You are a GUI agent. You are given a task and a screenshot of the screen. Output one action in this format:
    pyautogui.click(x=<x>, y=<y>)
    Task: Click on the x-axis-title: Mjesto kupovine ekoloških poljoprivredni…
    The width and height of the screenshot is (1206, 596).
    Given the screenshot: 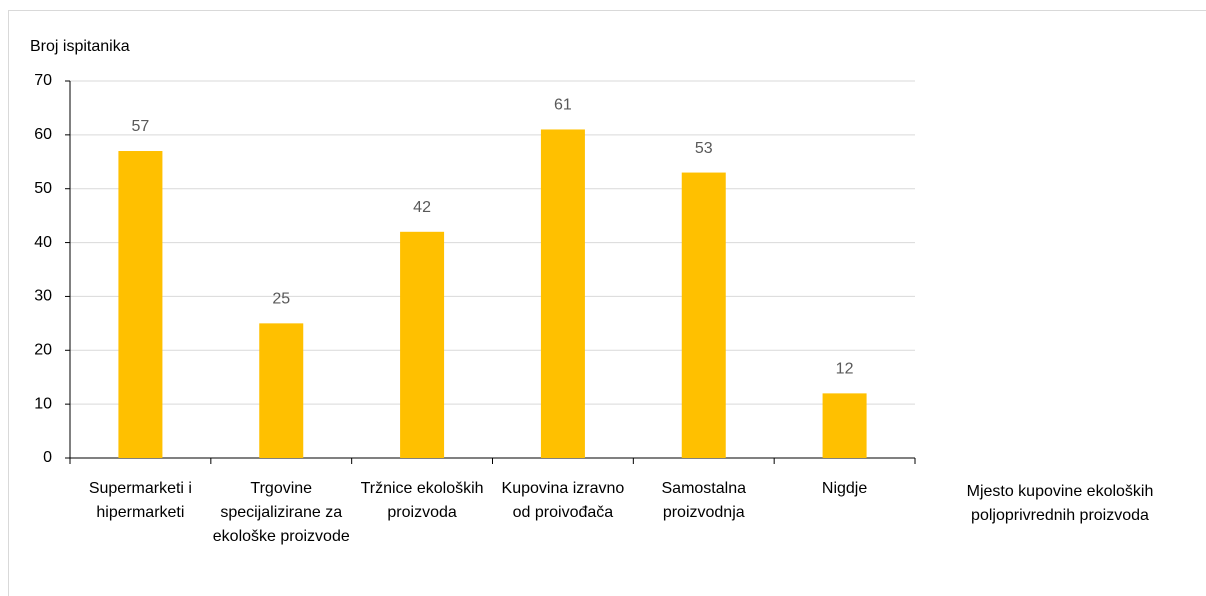 What is the action you would take?
    pyautogui.click(x=1060, y=503)
    